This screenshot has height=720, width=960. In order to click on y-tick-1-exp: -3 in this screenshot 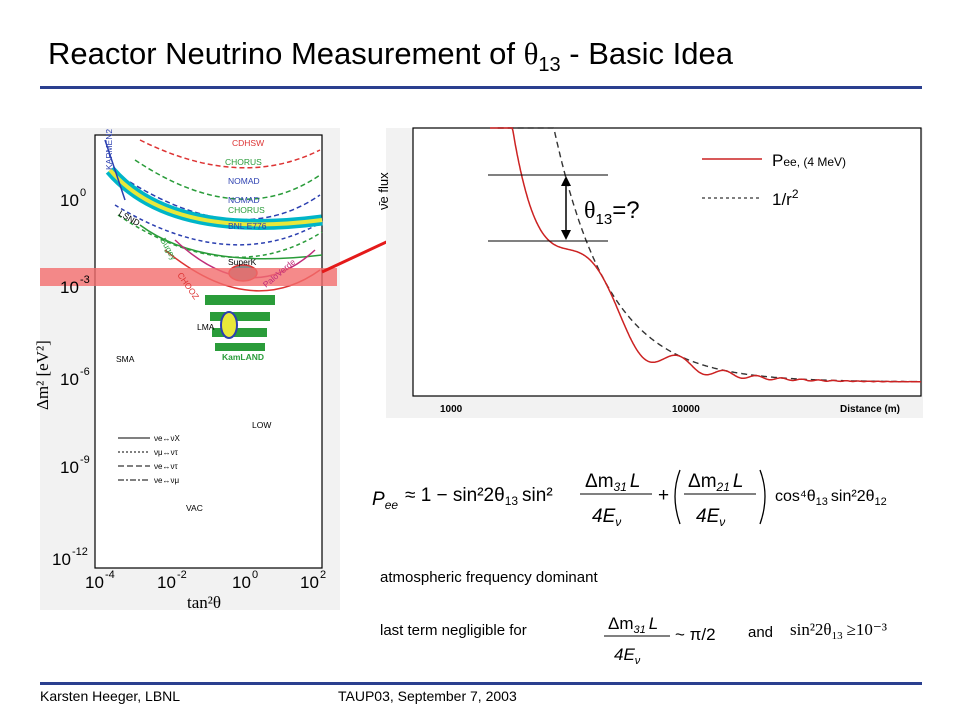, I will do `click(85, 280)`.